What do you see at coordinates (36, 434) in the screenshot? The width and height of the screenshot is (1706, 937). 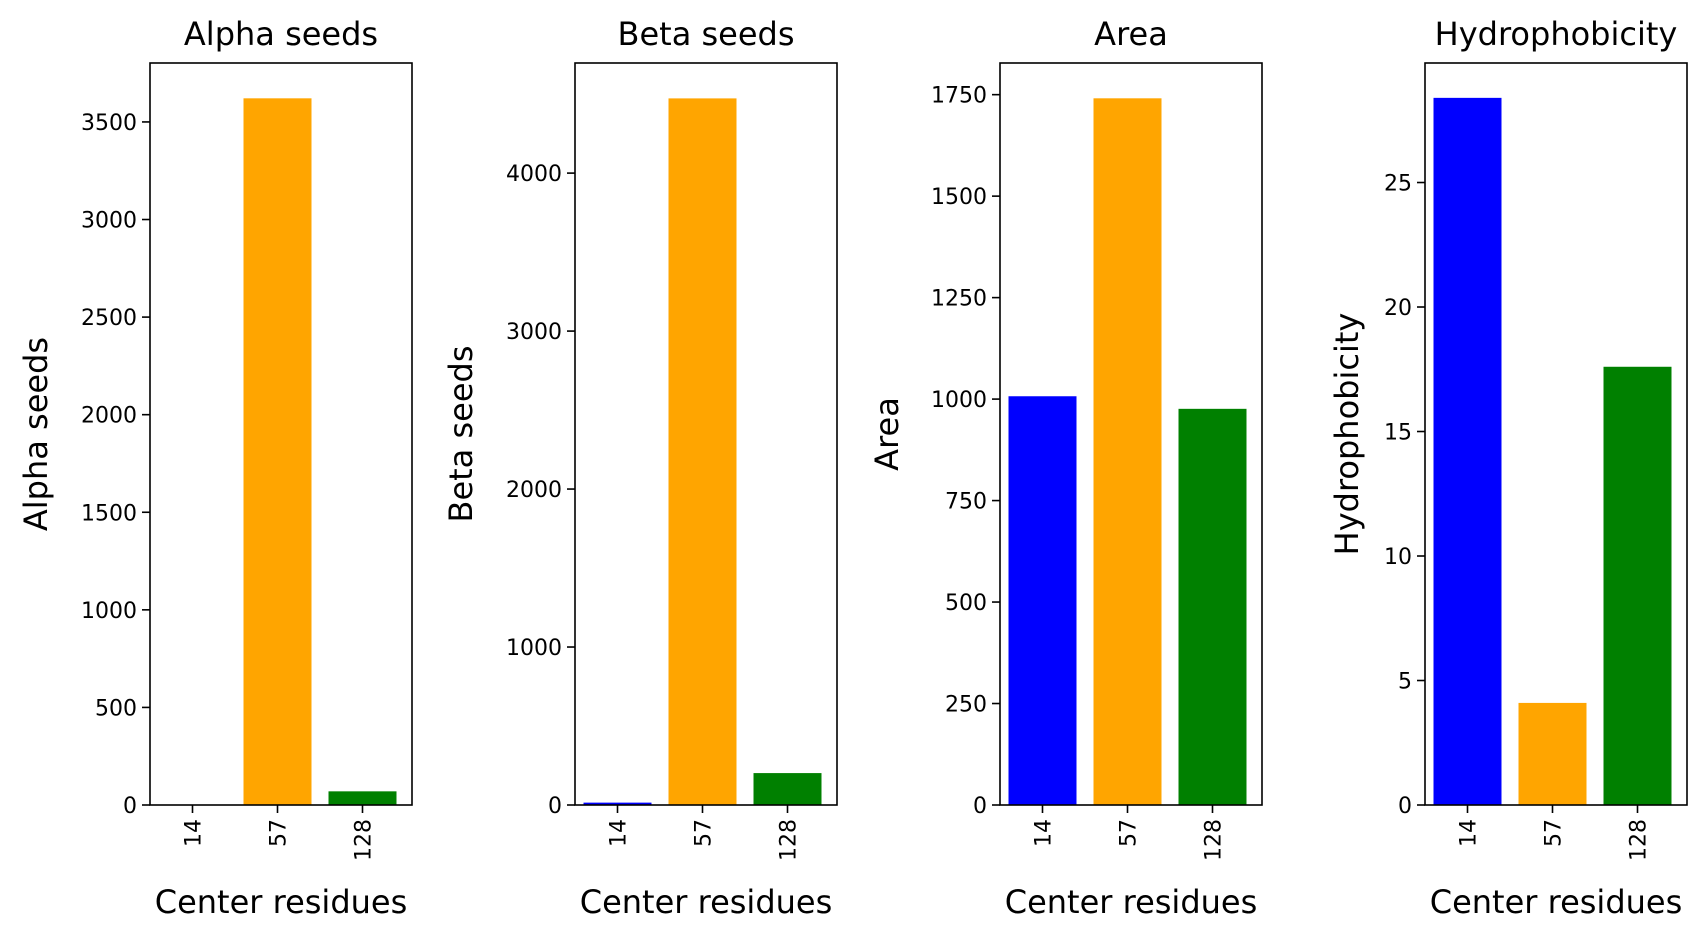 I see `y-axis-label: Alpha seeds` at bounding box center [36, 434].